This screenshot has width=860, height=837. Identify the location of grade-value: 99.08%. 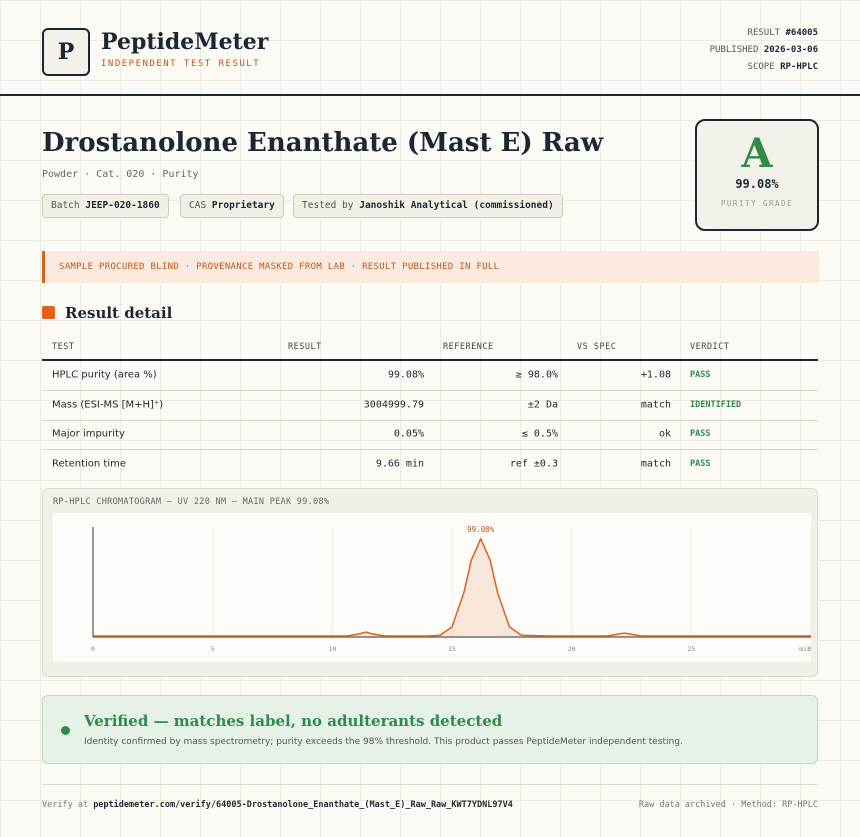
(757, 184).